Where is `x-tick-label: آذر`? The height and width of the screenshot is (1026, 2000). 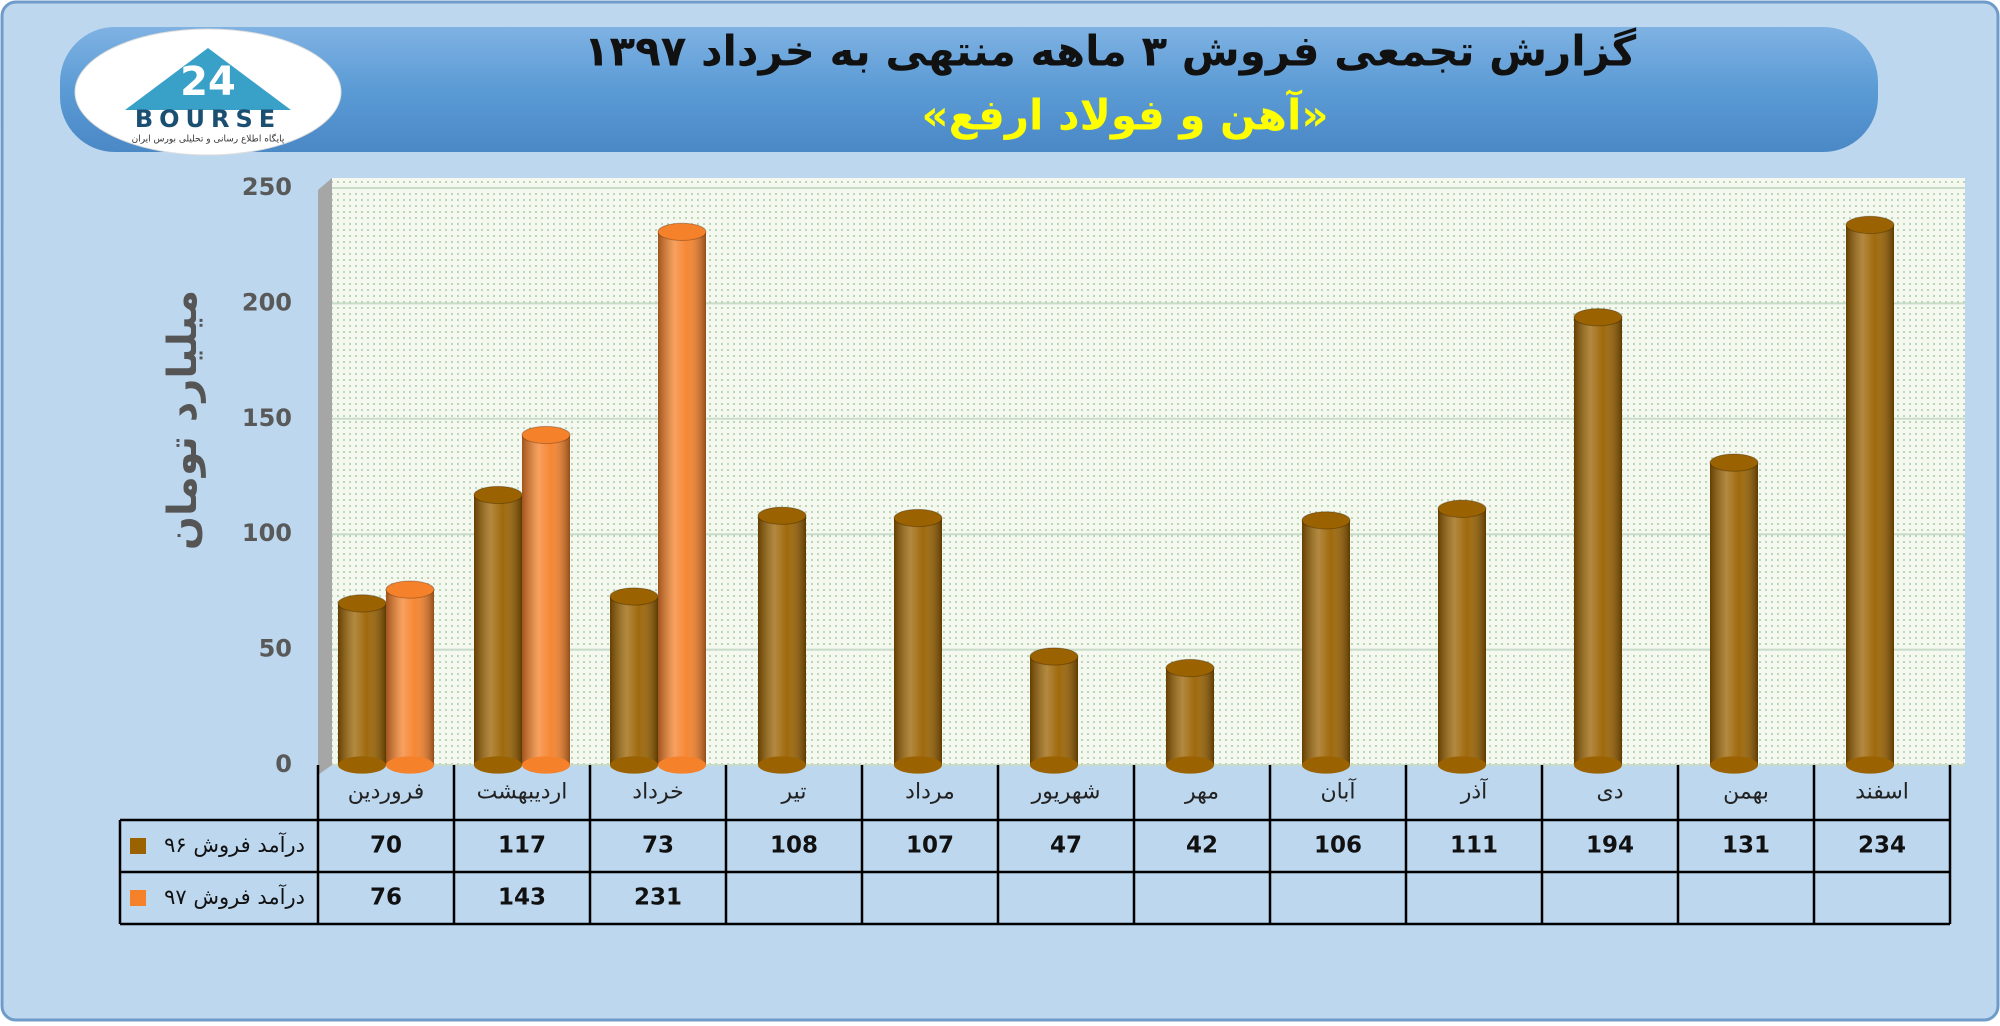
x-tick-label: آذر is located at coordinates (1474, 791).